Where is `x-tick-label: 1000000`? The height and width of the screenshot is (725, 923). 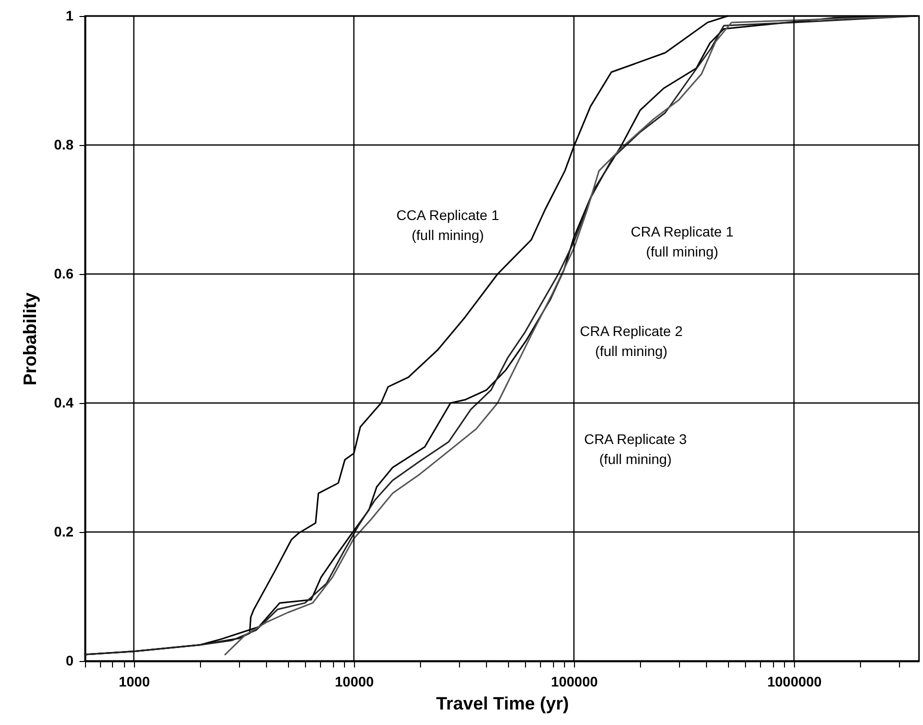 x-tick-label: 1000000 is located at coordinates (794, 682).